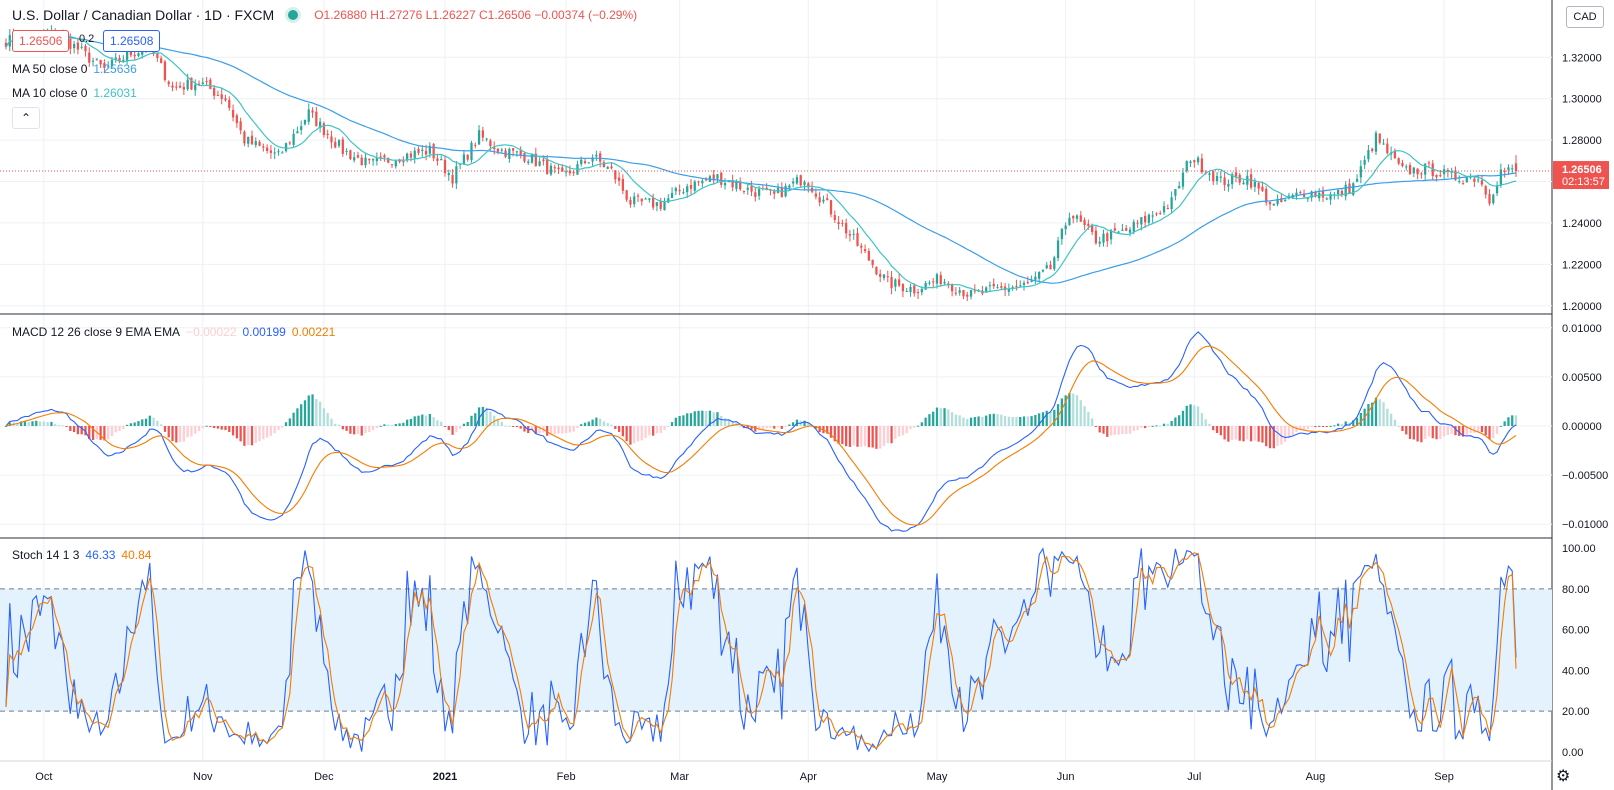 The height and width of the screenshot is (790, 1614). What do you see at coordinates (41, 41) in the screenshot?
I see `sell-button: 1.26506` at bounding box center [41, 41].